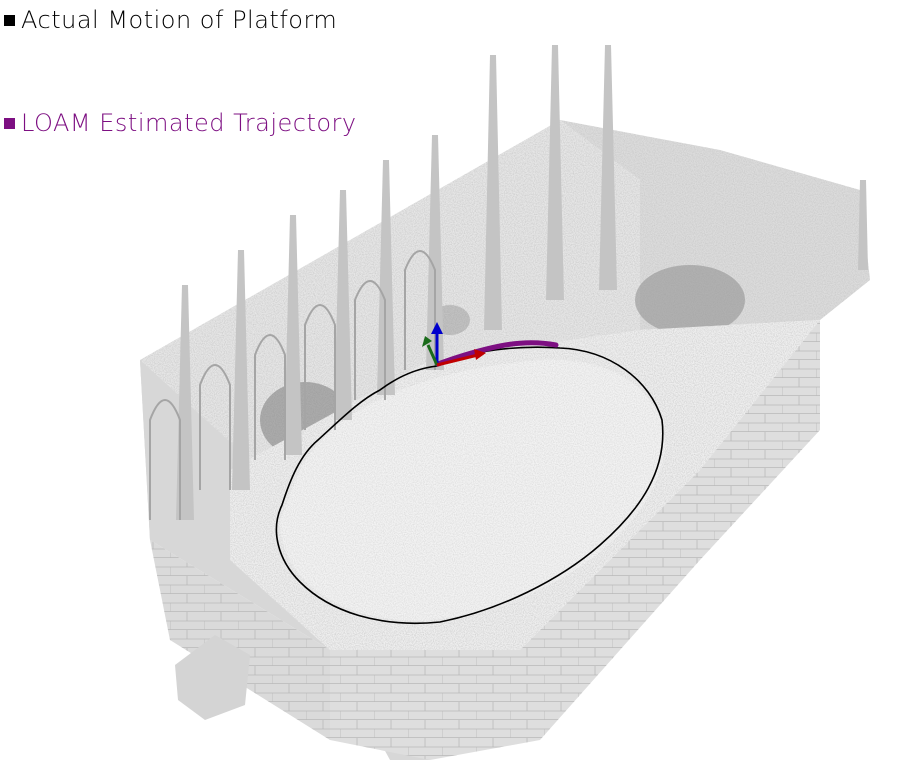 Image resolution: width=906 pixels, height=782 pixels. Describe the element at coordinates (292, 385) in the screenshot. I see `gothic-windows` at that location.